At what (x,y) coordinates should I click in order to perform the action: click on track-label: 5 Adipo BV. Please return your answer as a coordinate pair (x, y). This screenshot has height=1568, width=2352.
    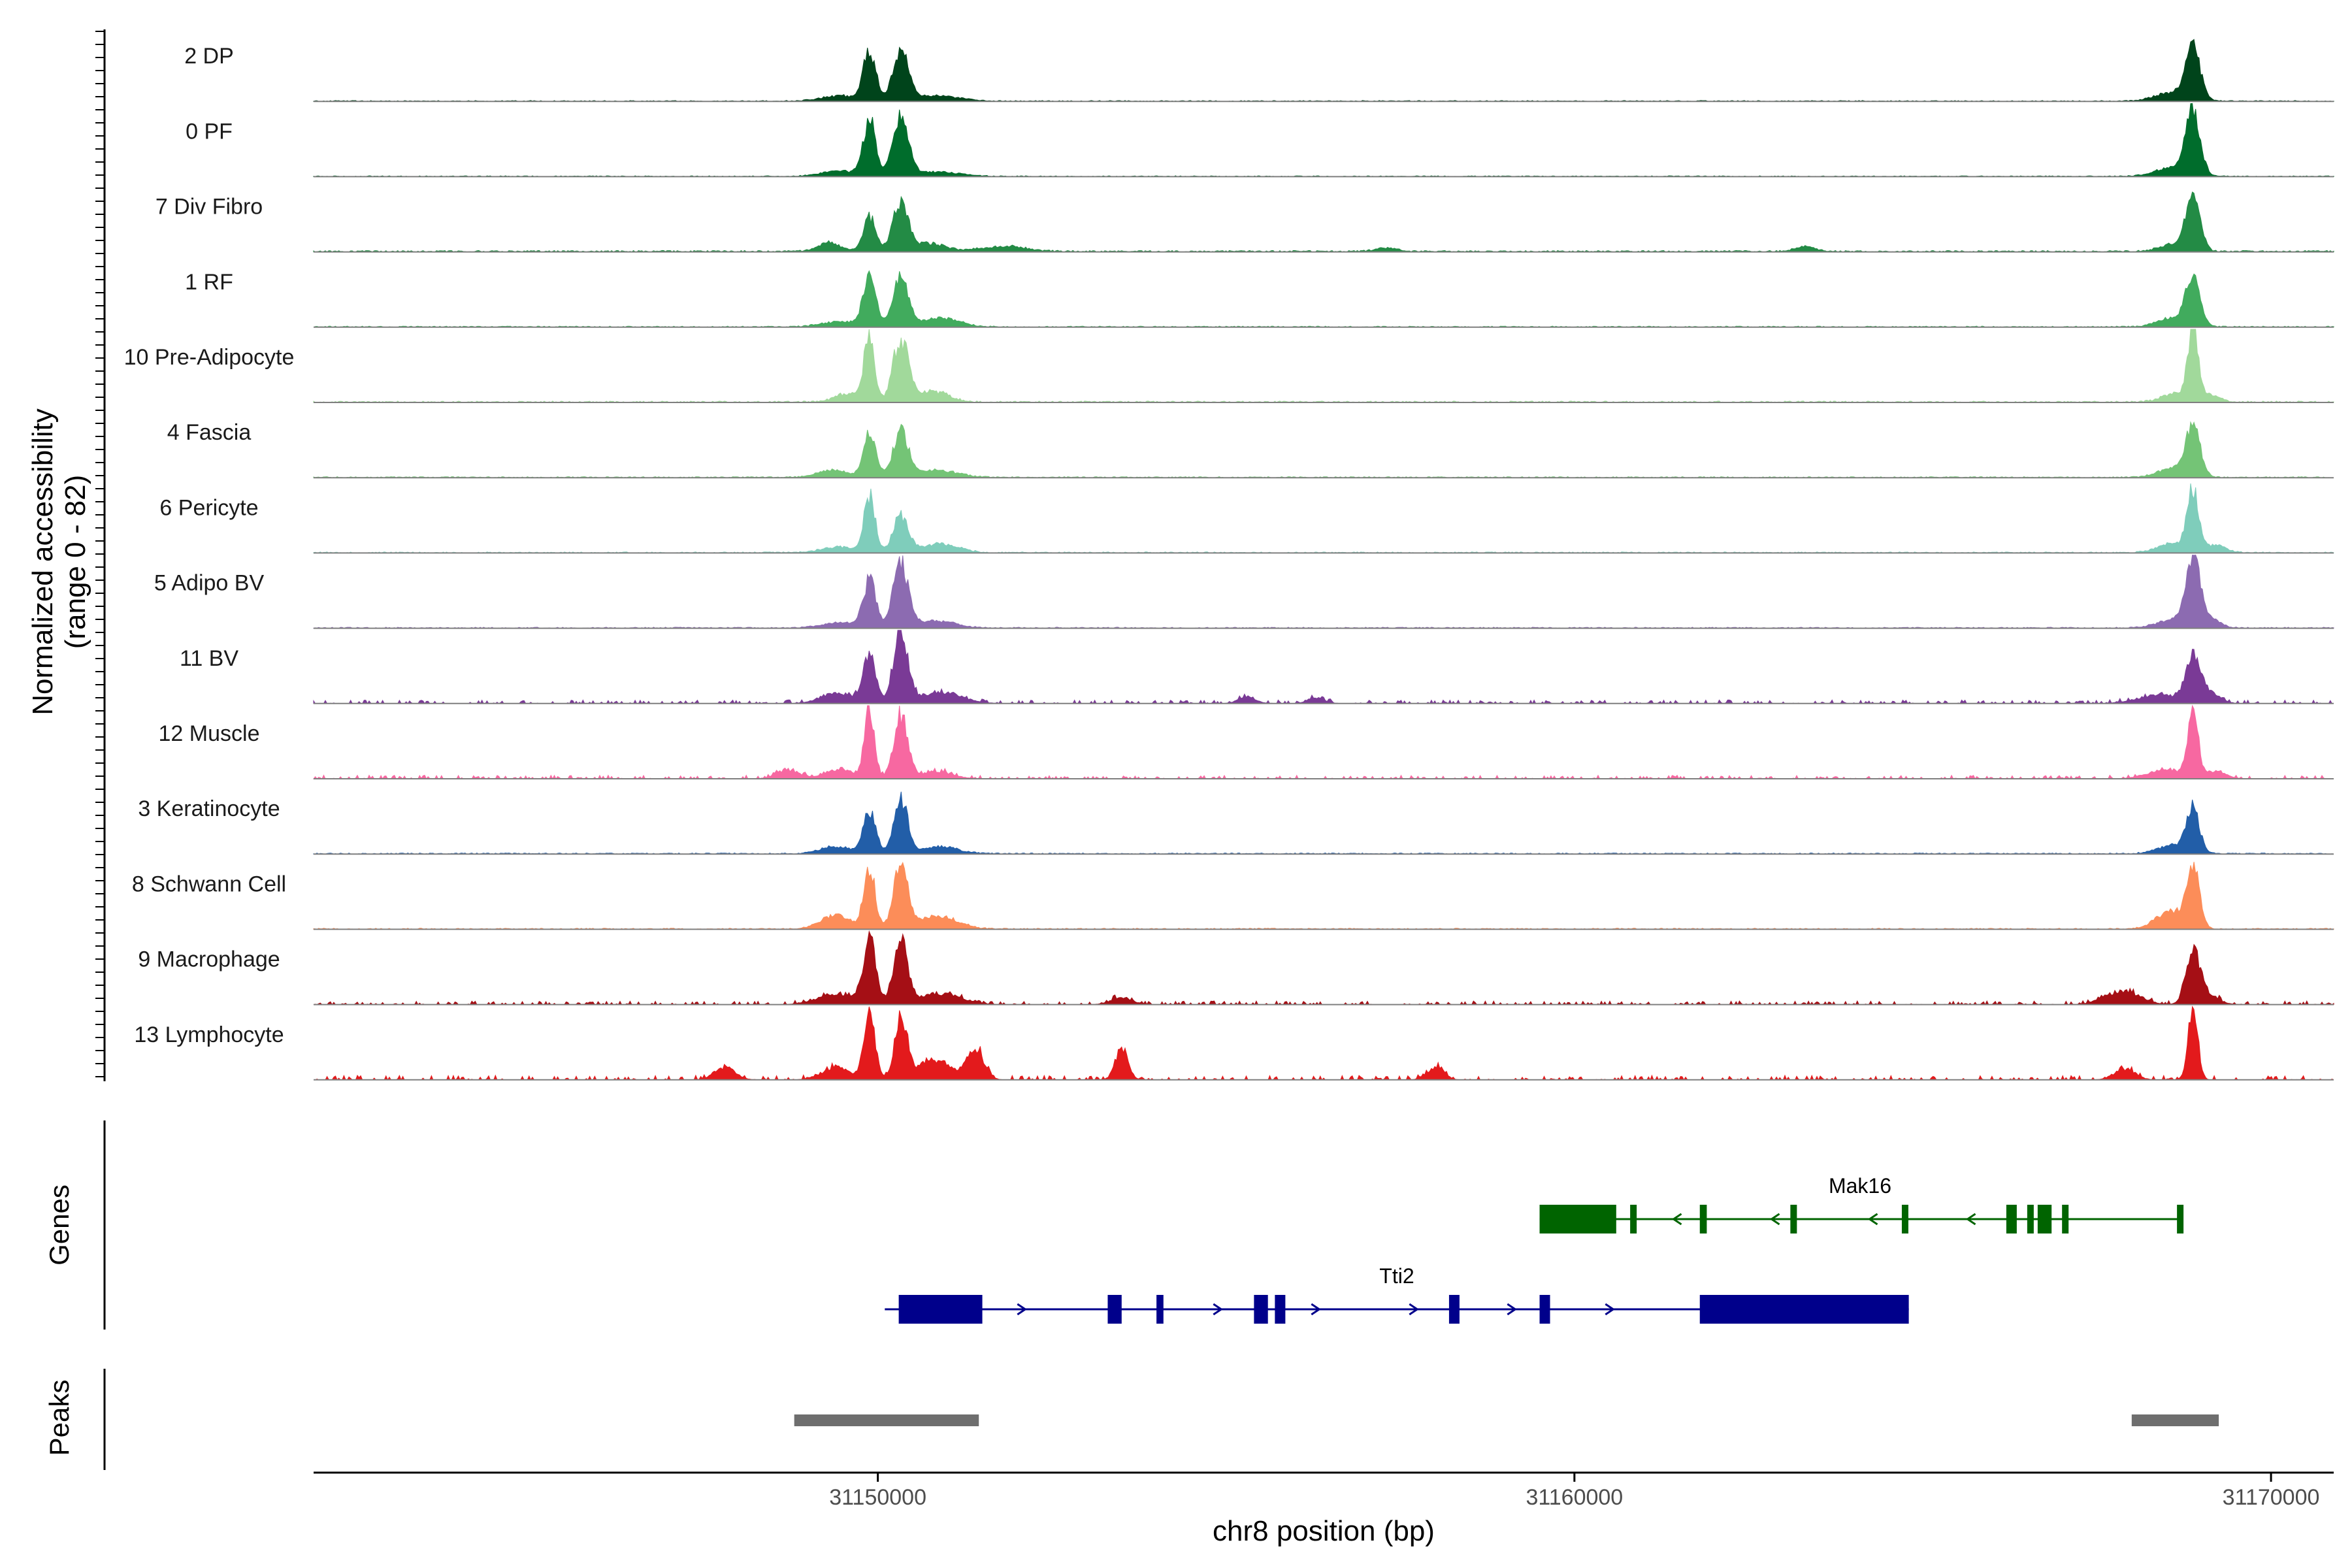
    Looking at the image, I should click on (209, 583).